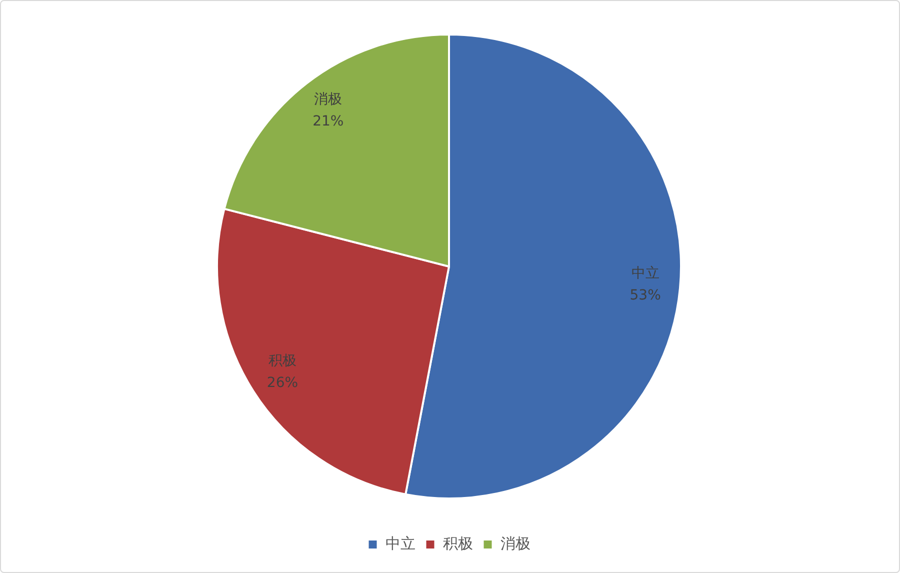  I want to click on legend-label: 消极, so click(515, 543).